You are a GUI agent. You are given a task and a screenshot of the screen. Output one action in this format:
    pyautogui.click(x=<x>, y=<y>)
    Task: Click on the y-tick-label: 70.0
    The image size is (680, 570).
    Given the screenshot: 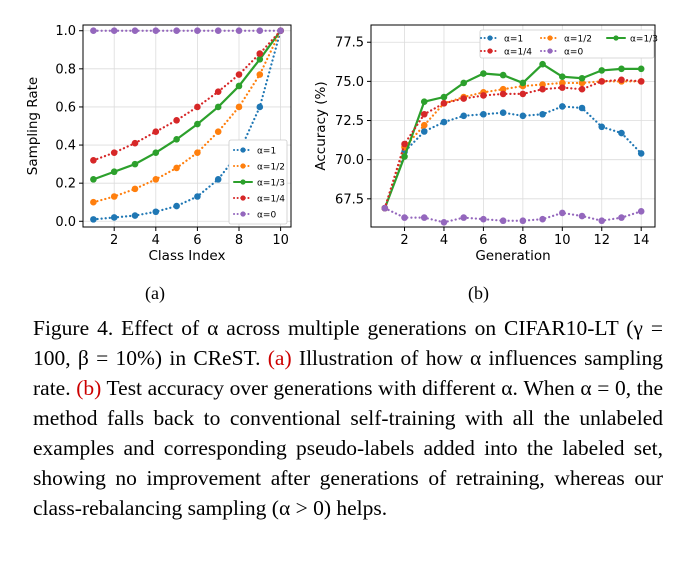 What is the action you would take?
    pyautogui.click(x=349, y=160)
    